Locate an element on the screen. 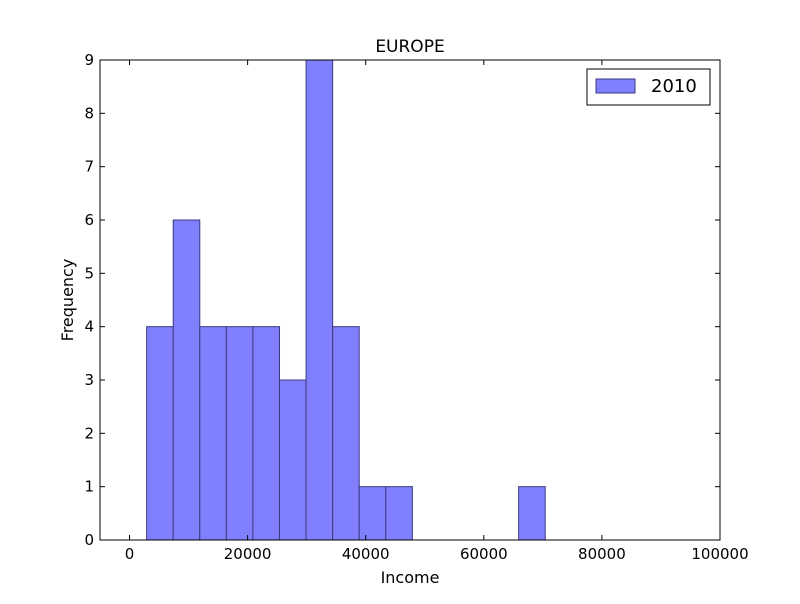  y-tick-label: 0 is located at coordinates (89, 540).